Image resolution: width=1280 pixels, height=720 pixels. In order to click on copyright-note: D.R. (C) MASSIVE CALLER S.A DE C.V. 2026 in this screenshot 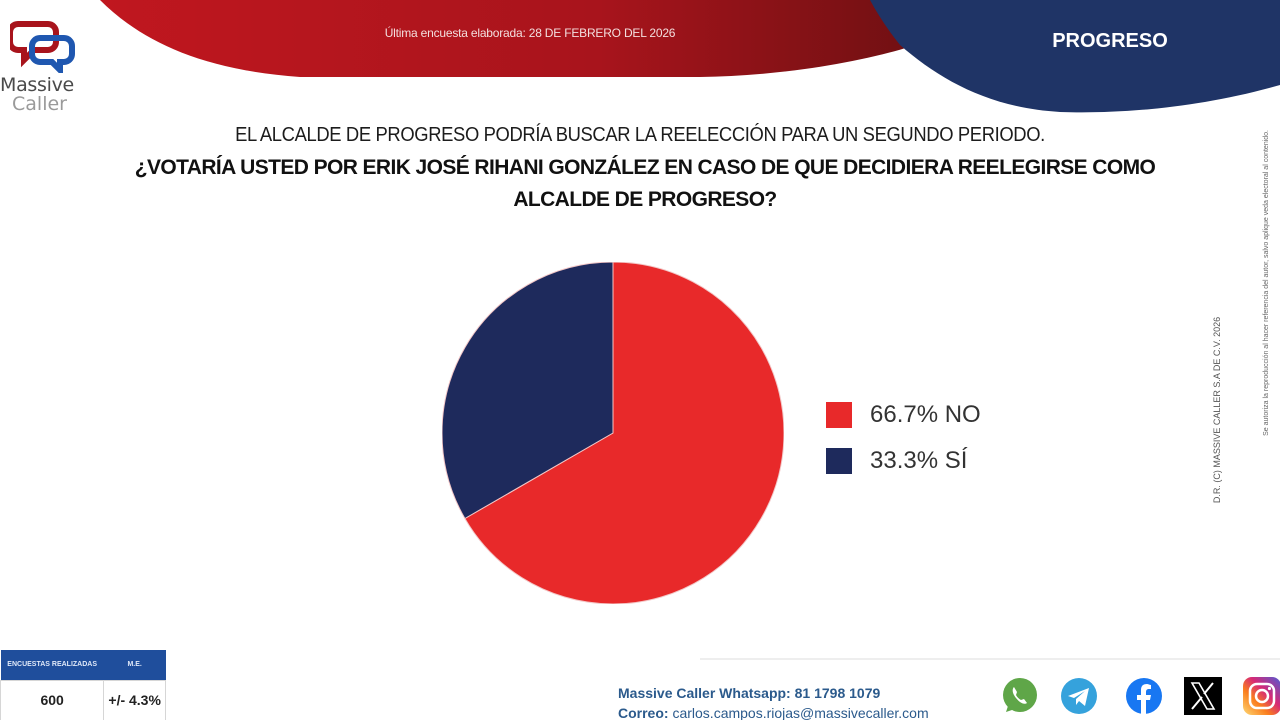, I will do `click(1222, 410)`.